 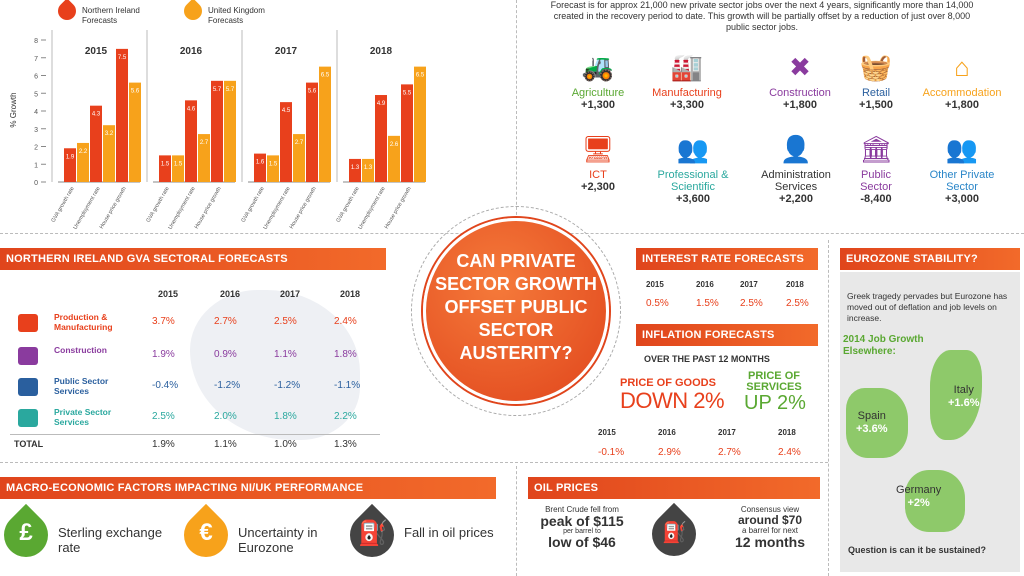 What do you see at coordinates (285, 444) in the screenshot?
I see `gva-total-cell: 1.0%` at bounding box center [285, 444].